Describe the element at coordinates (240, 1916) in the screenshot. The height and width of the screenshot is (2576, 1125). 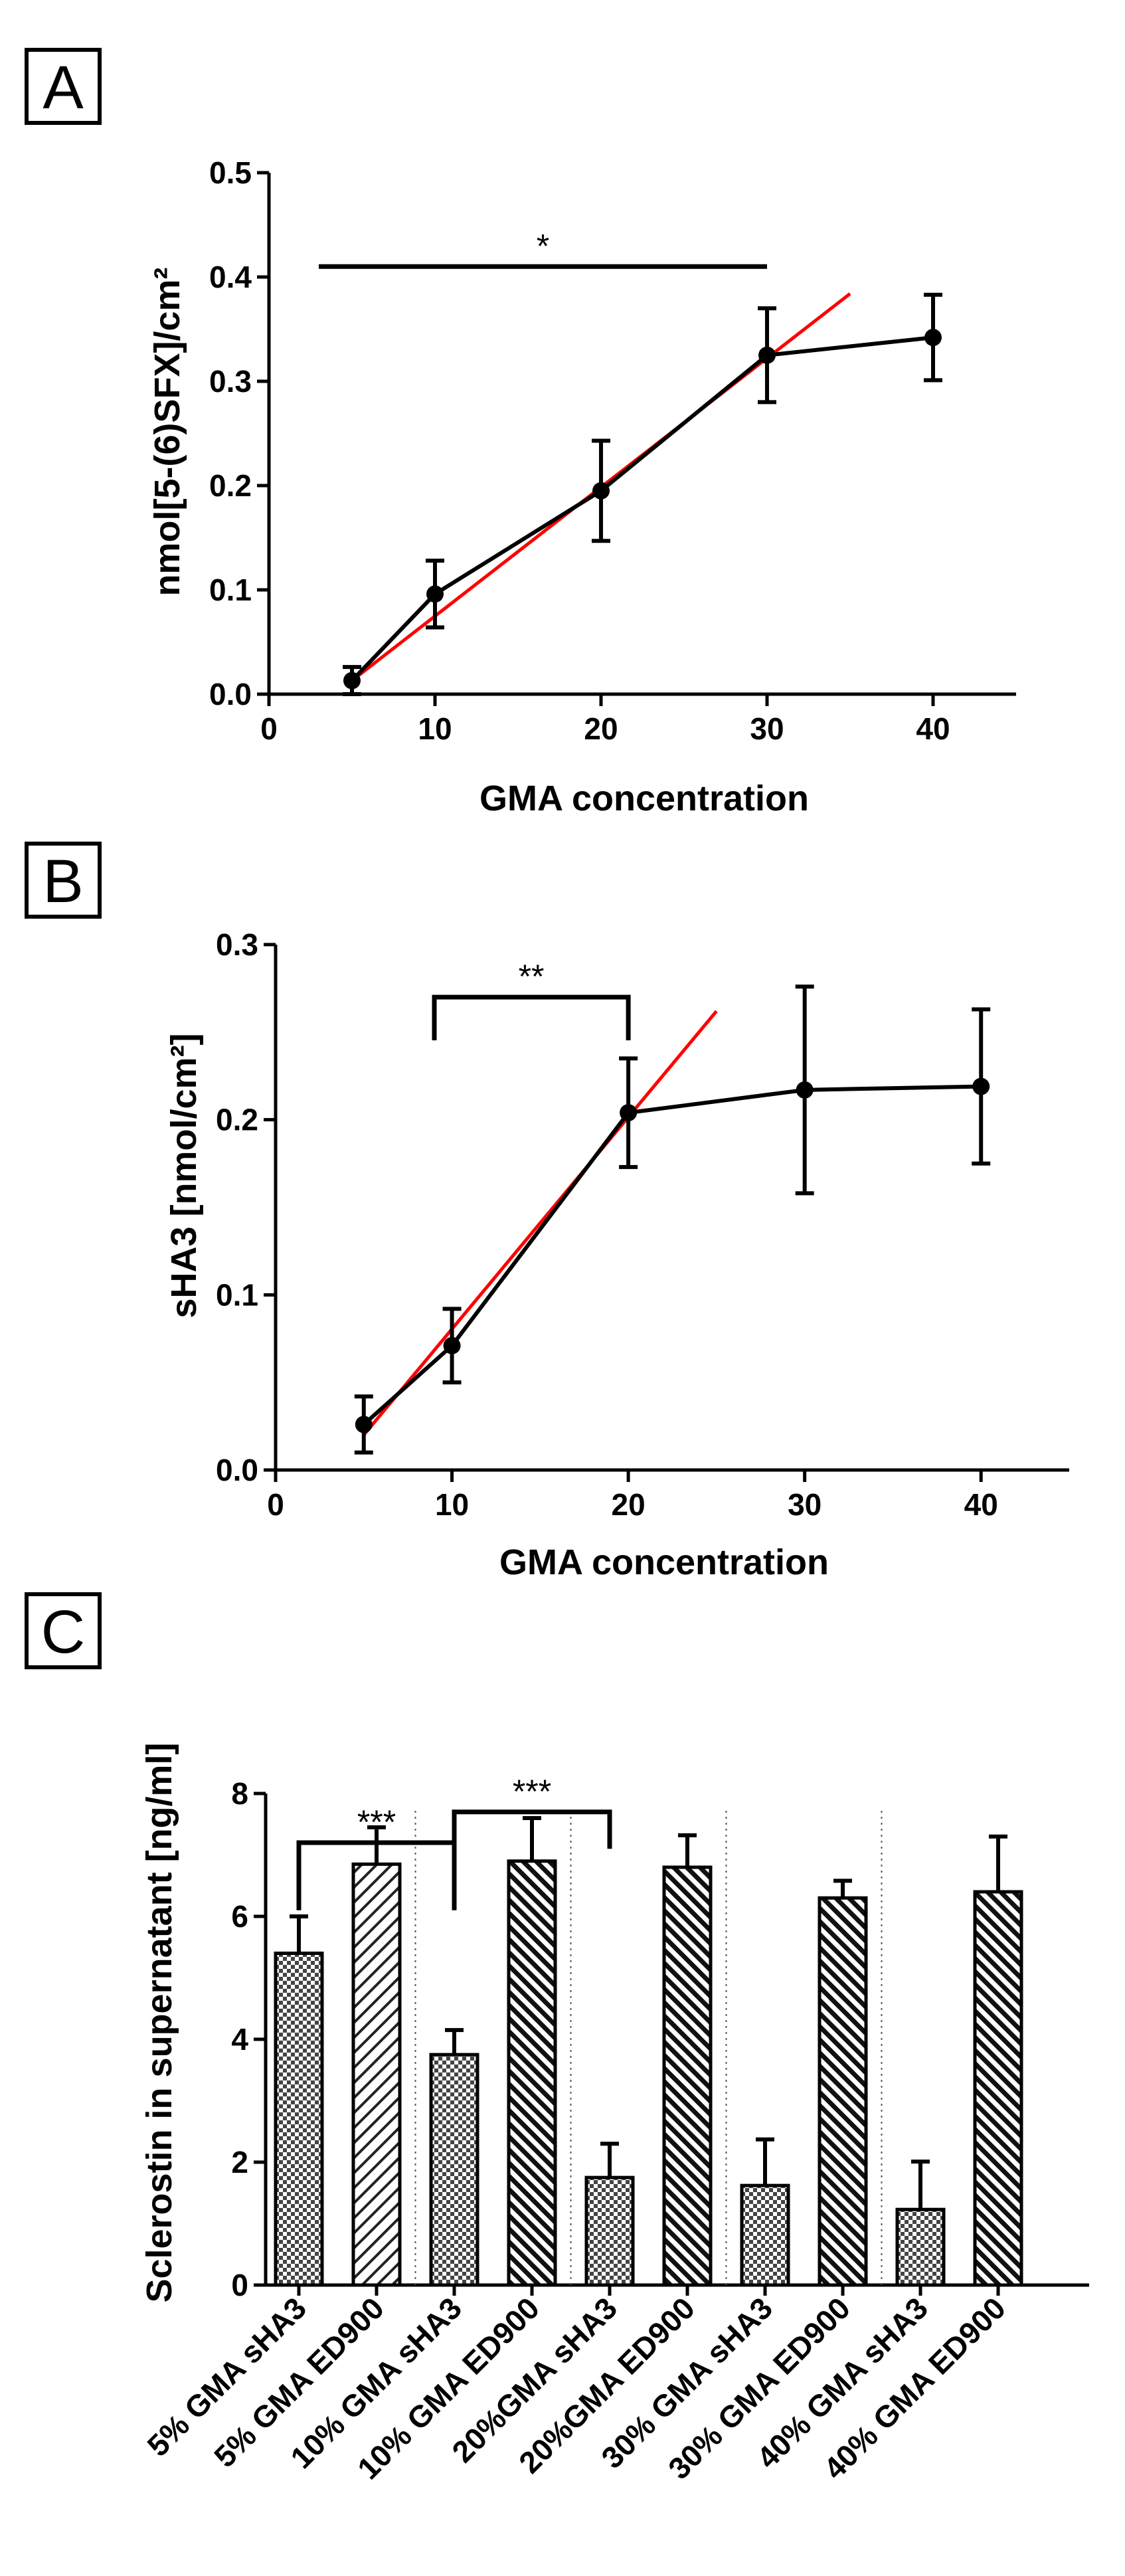
I see `panel-c-y-tick-label: 6` at that location.